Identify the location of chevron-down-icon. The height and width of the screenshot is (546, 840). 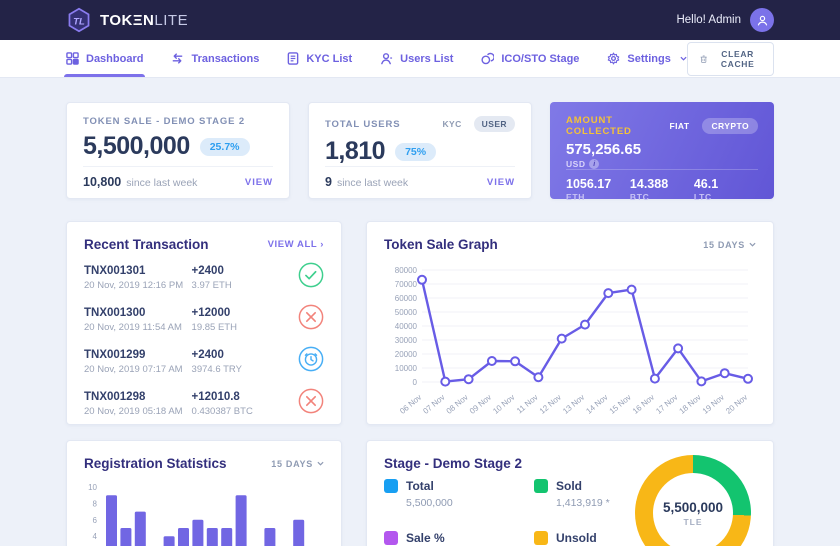
(320, 463).